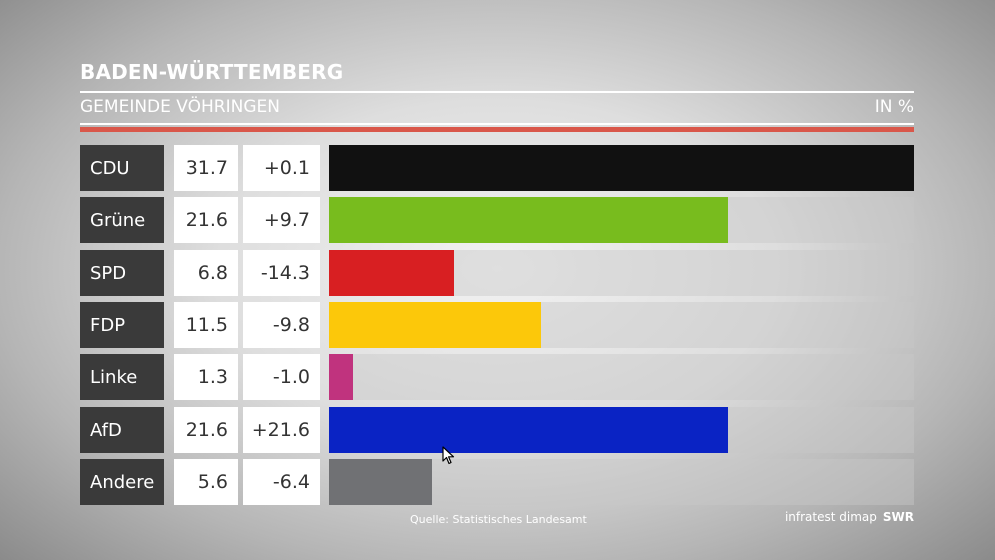  I want to click on party-row: Grüne 21.6 +9.7, so click(497, 220).